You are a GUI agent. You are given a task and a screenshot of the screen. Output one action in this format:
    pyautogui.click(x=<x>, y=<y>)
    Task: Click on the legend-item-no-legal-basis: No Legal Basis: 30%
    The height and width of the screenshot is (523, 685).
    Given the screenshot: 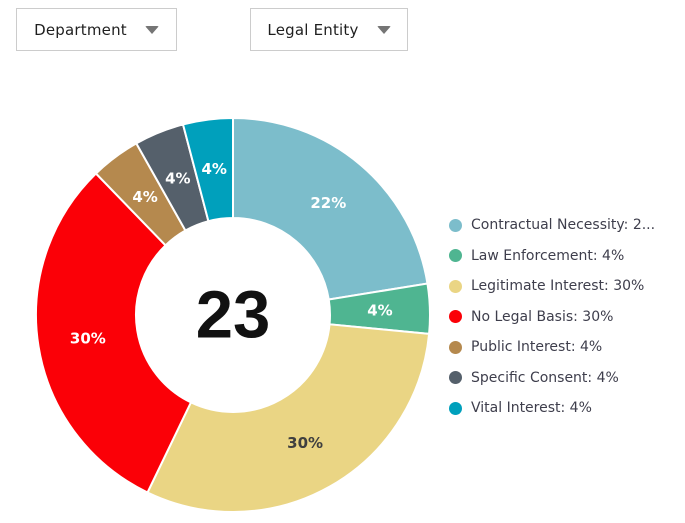 What is the action you would take?
    pyautogui.click(x=552, y=317)
    